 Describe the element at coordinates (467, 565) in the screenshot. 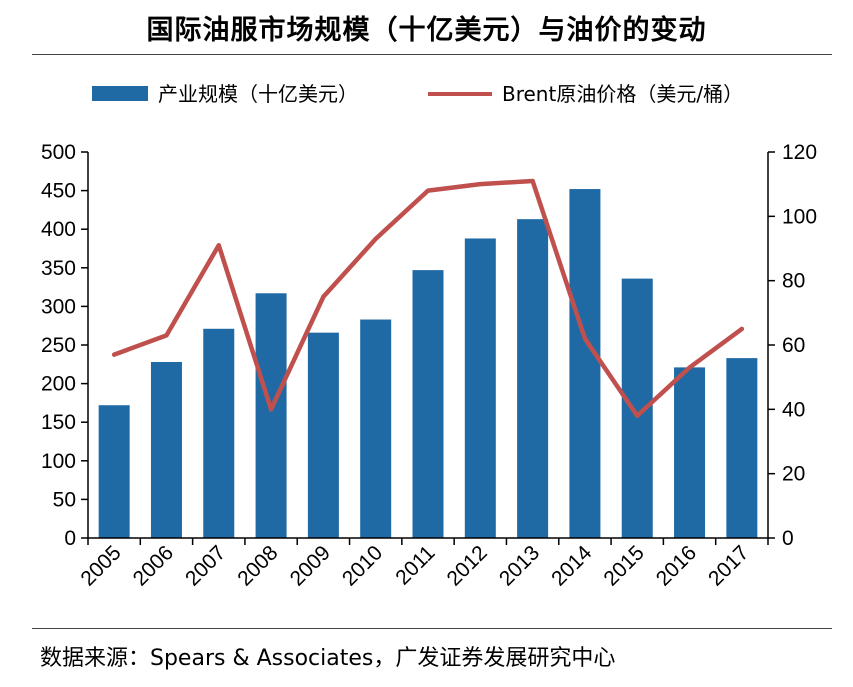

I see `x-tick-label: 2012` at that location.